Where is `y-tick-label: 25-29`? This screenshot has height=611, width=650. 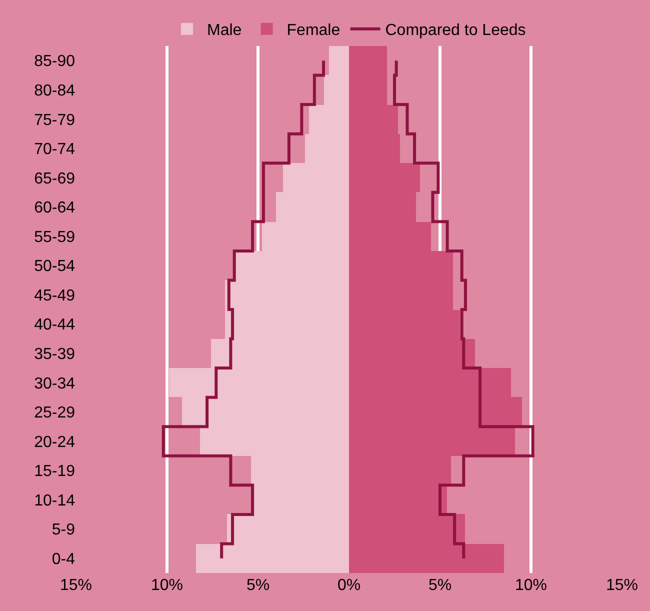
y-tick-label: 25-29 is located at coordinates (55, 413).